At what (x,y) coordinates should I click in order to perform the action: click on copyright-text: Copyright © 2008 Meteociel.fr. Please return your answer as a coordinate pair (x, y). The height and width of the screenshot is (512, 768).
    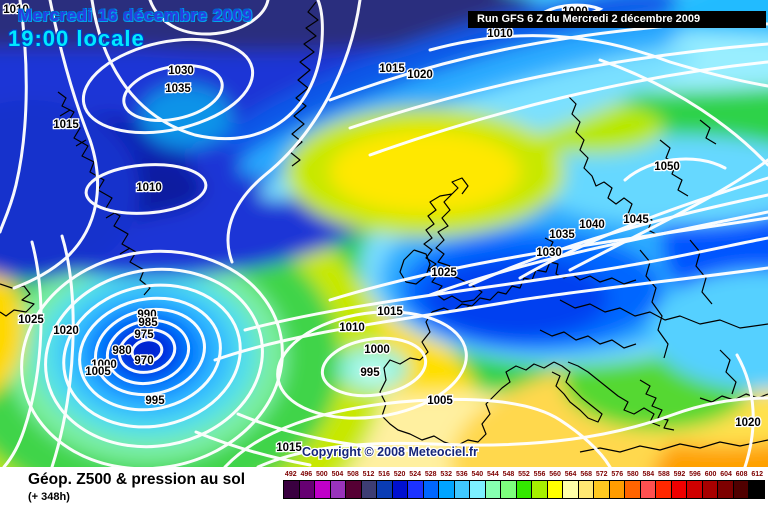
    Looking at the image, I should click on (390, 452).